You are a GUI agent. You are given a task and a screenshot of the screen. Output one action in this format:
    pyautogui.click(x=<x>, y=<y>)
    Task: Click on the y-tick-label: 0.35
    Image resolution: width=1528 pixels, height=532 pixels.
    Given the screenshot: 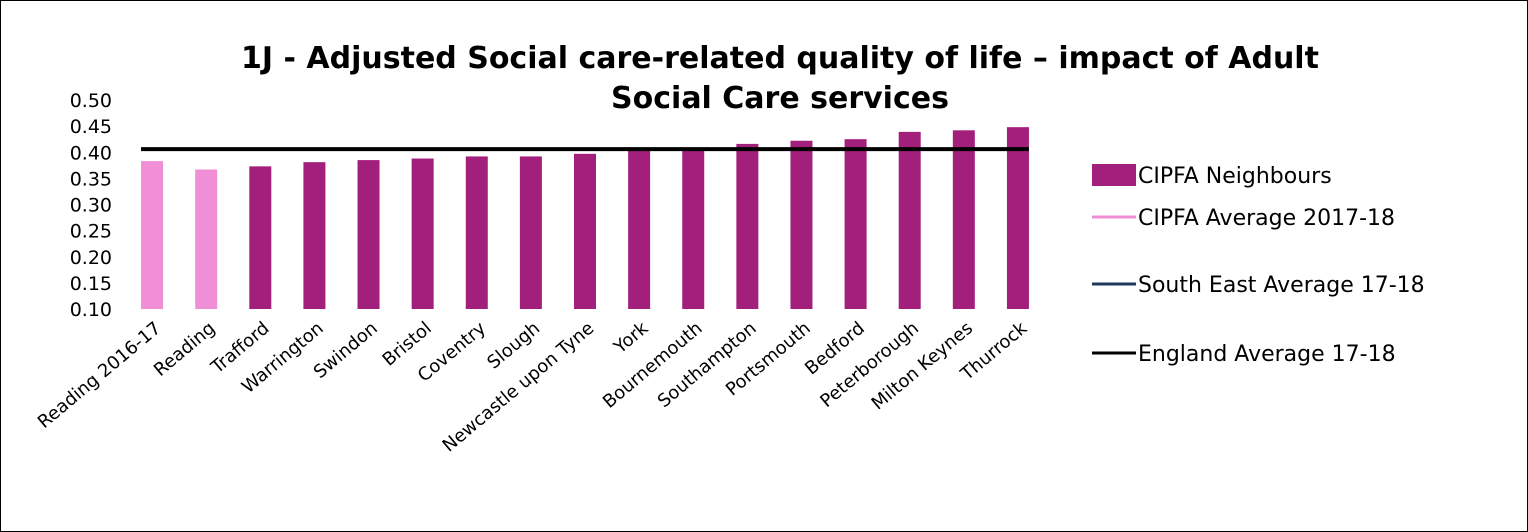 What is the action you would take?
    pyautogui.click(x=91, y=179)
    